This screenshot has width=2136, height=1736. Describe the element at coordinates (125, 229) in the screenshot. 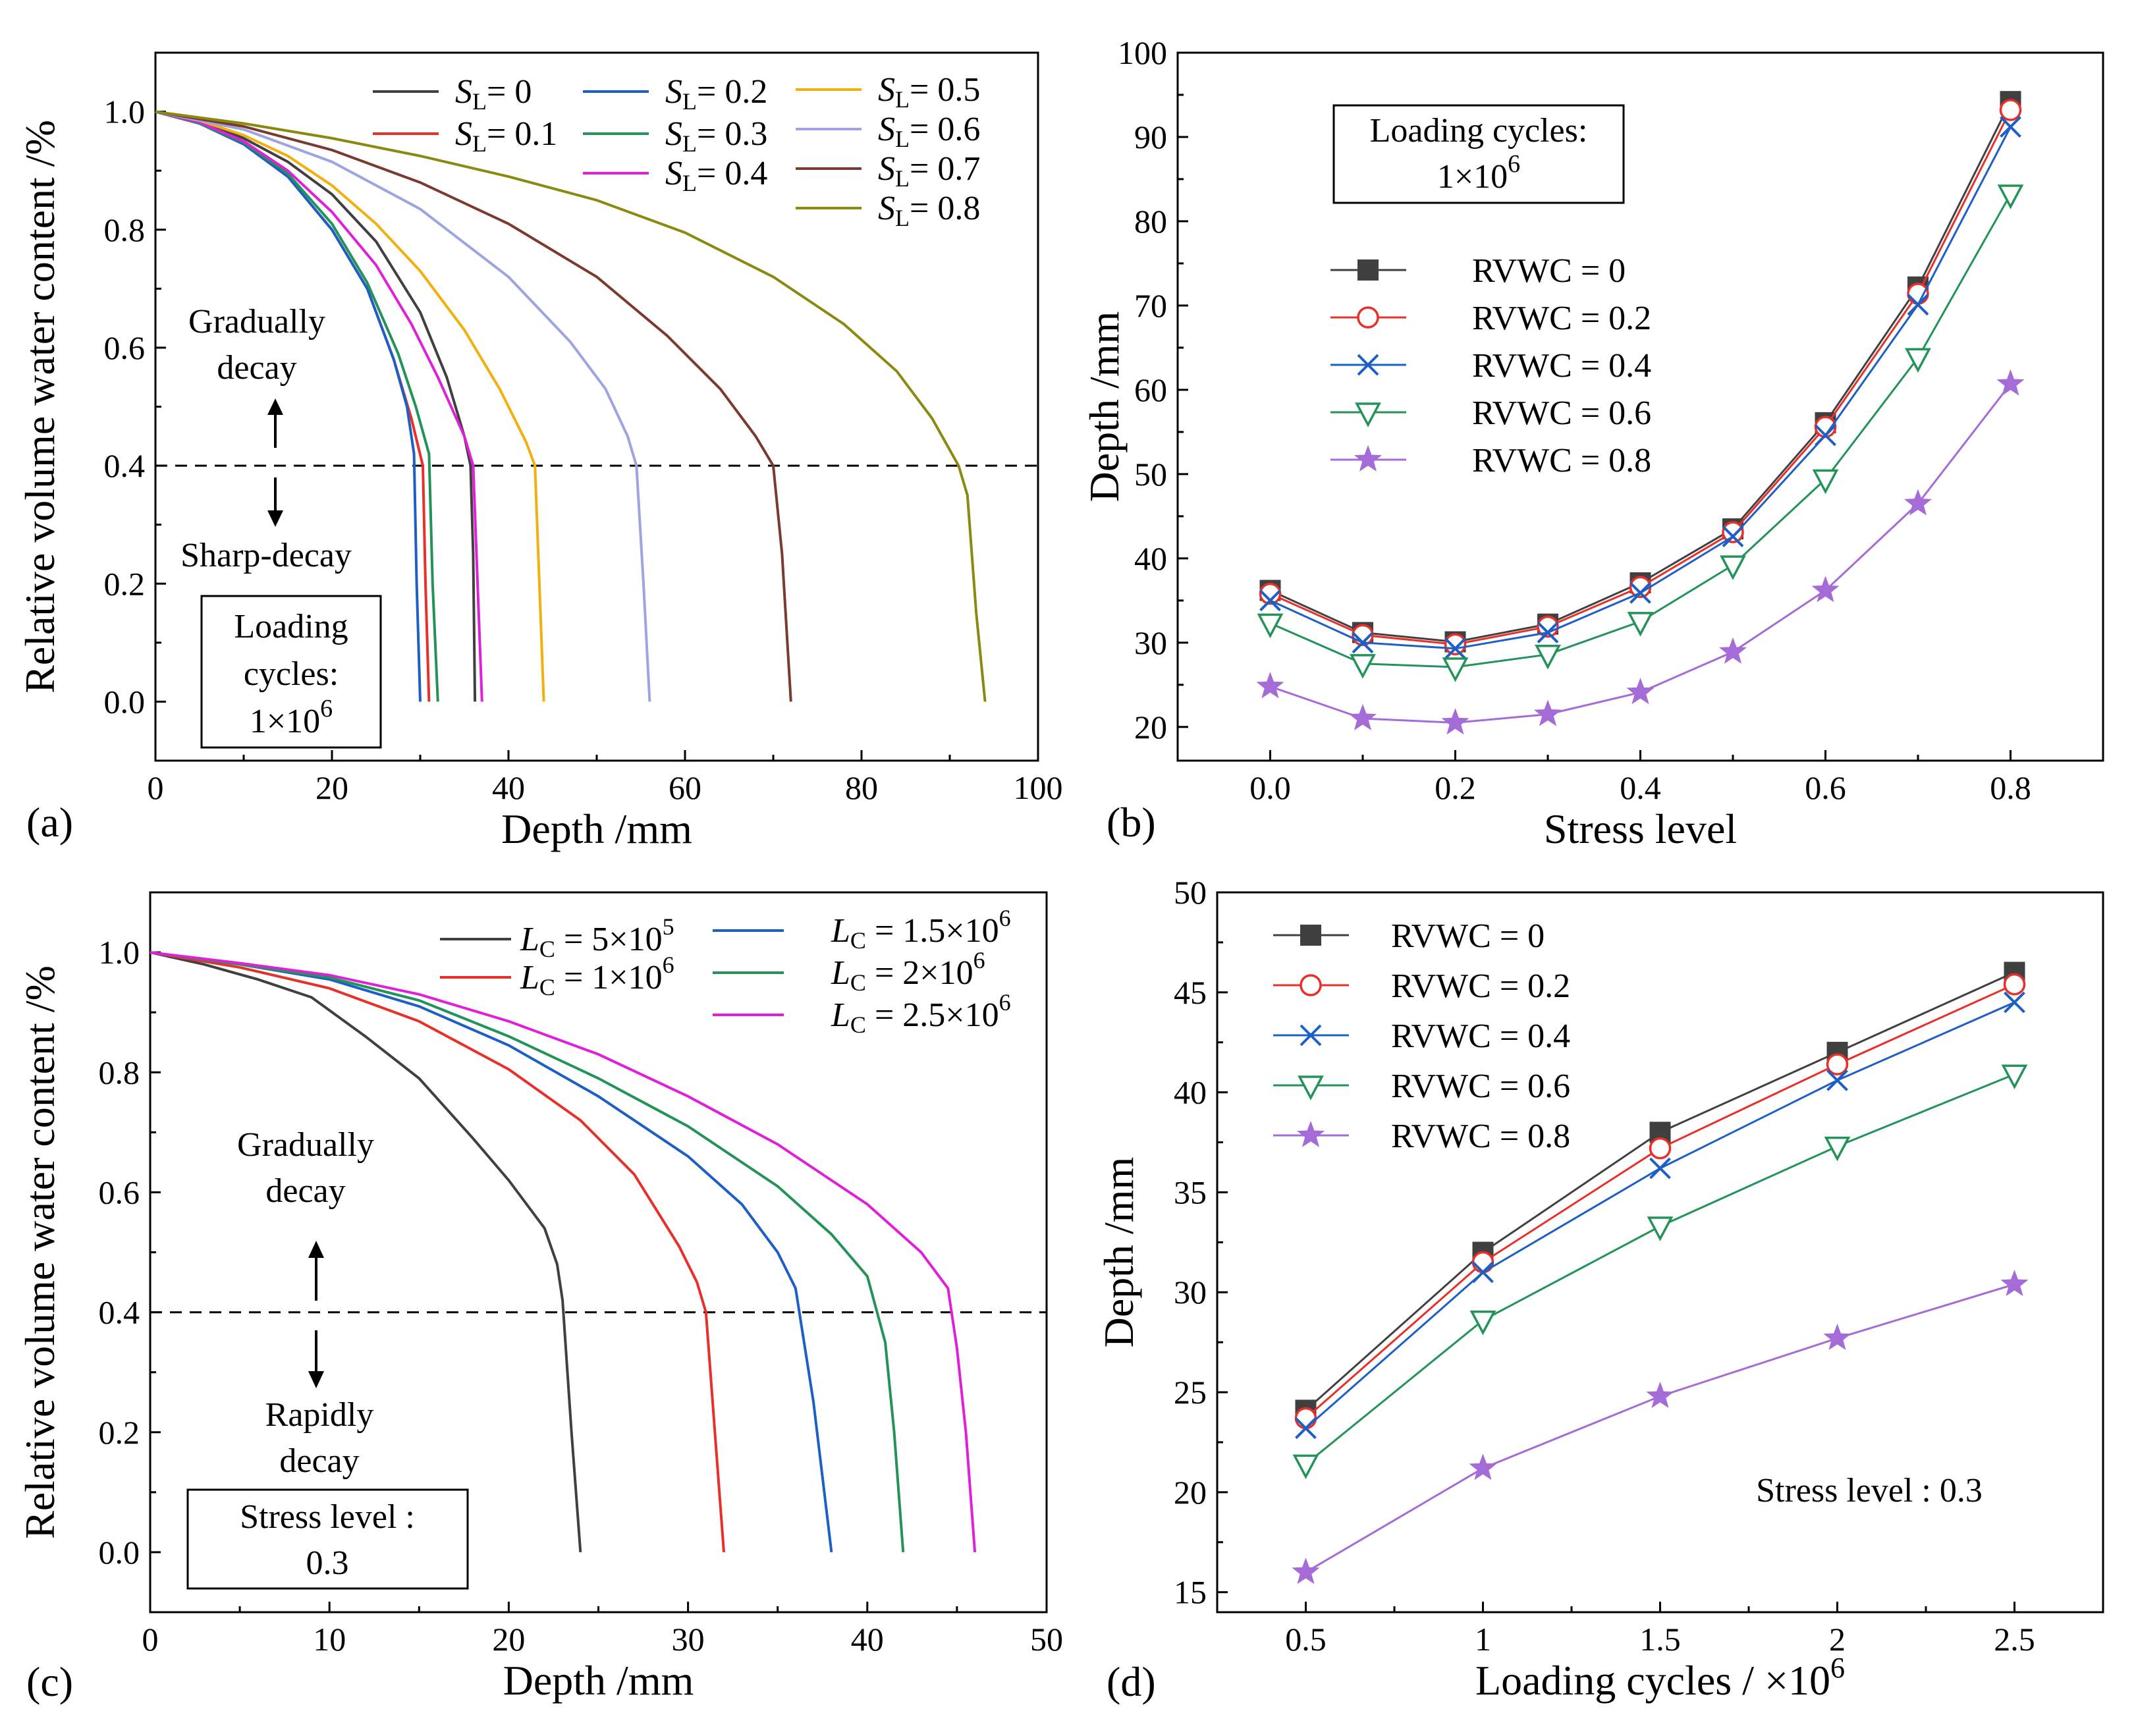

I see `y-tick-label: 0.8` at that location.